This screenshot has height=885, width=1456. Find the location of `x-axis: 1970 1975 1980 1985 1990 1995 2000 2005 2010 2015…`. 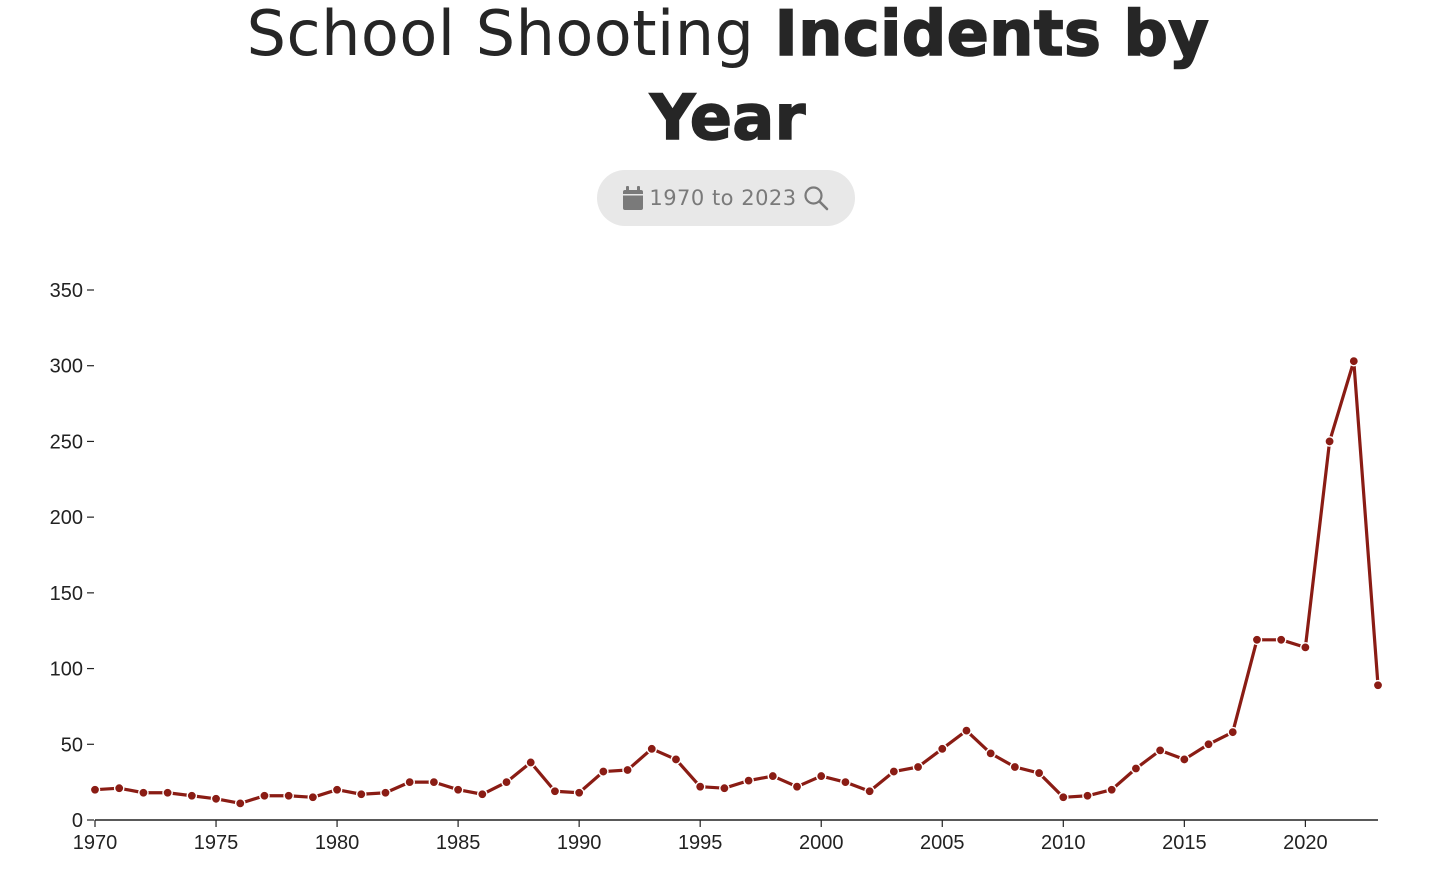

x-axis: 1970 1975 1980 1985 1990 1995 2000 2005 2010 2015… is located at coordinates (725, 836).